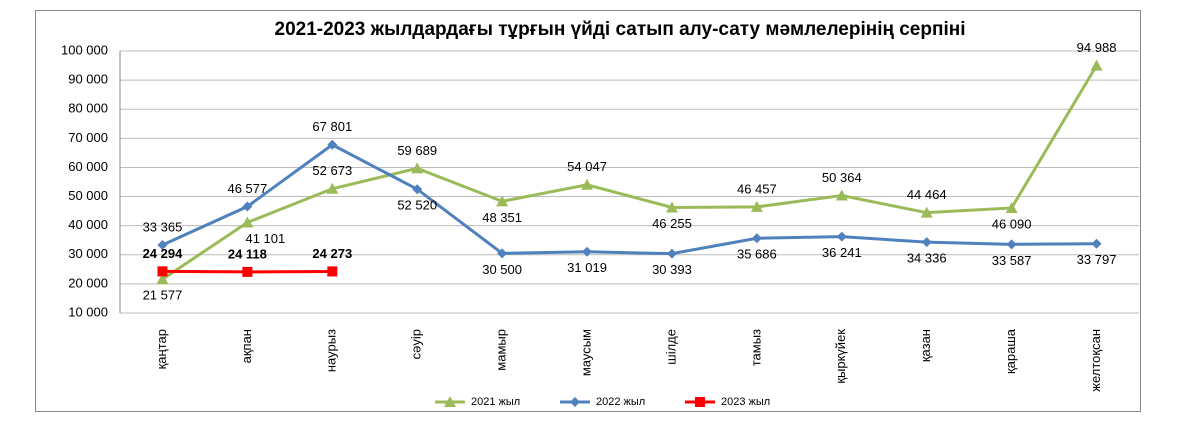 This screenshot has height=432, width=1190. I want to click on data-label: 48 351, so click(502, 217).